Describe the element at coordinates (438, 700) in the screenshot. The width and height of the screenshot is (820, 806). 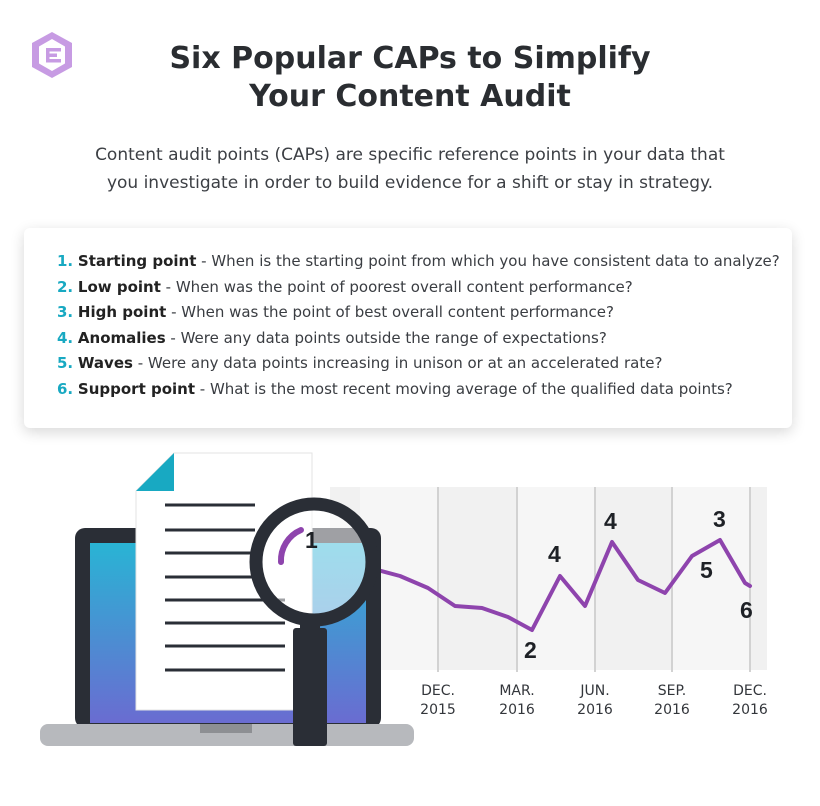
I see `timeline-label: DEC. 2015` at that location.